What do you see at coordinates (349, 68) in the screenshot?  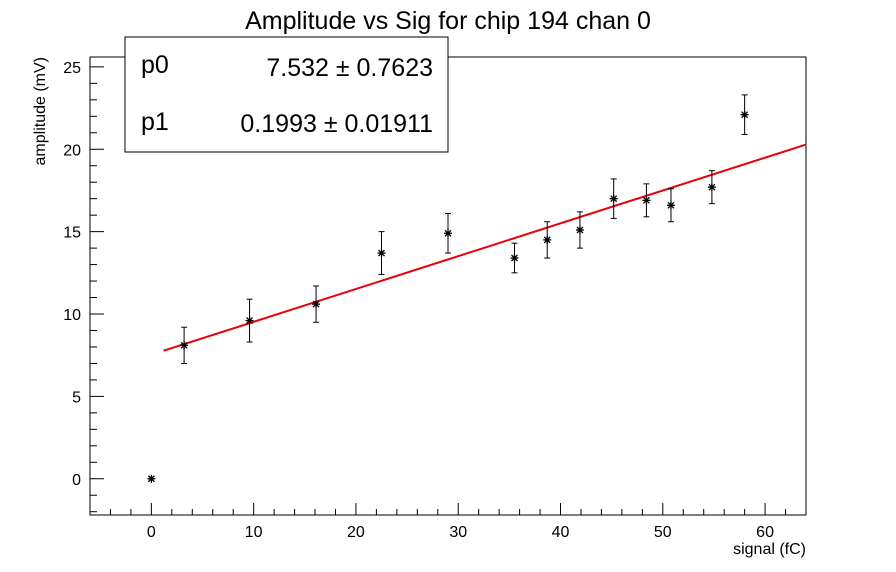 I see `stats-row-0-value: 7.532 ± 0.7623` at bounding box center [349, 68].